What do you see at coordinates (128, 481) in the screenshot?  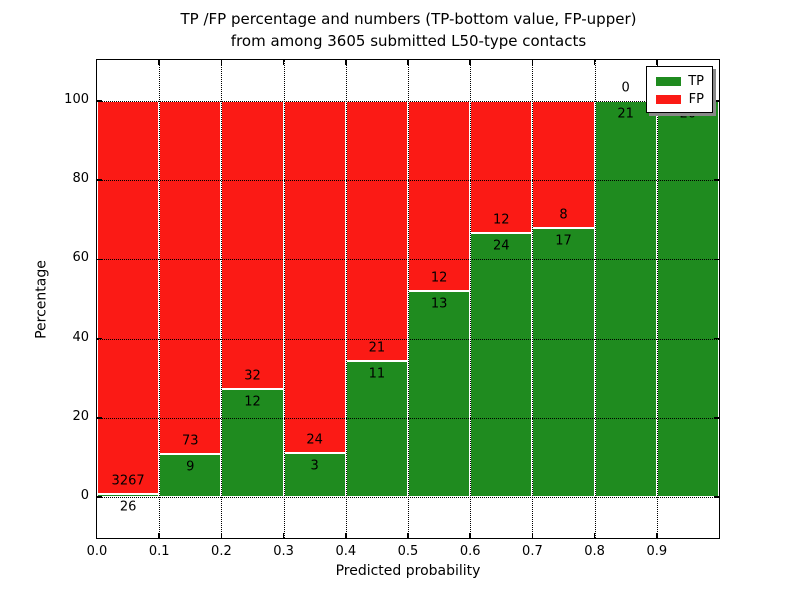 I see `fp-count-label-0: 3267` at bounding box center [128, 481].